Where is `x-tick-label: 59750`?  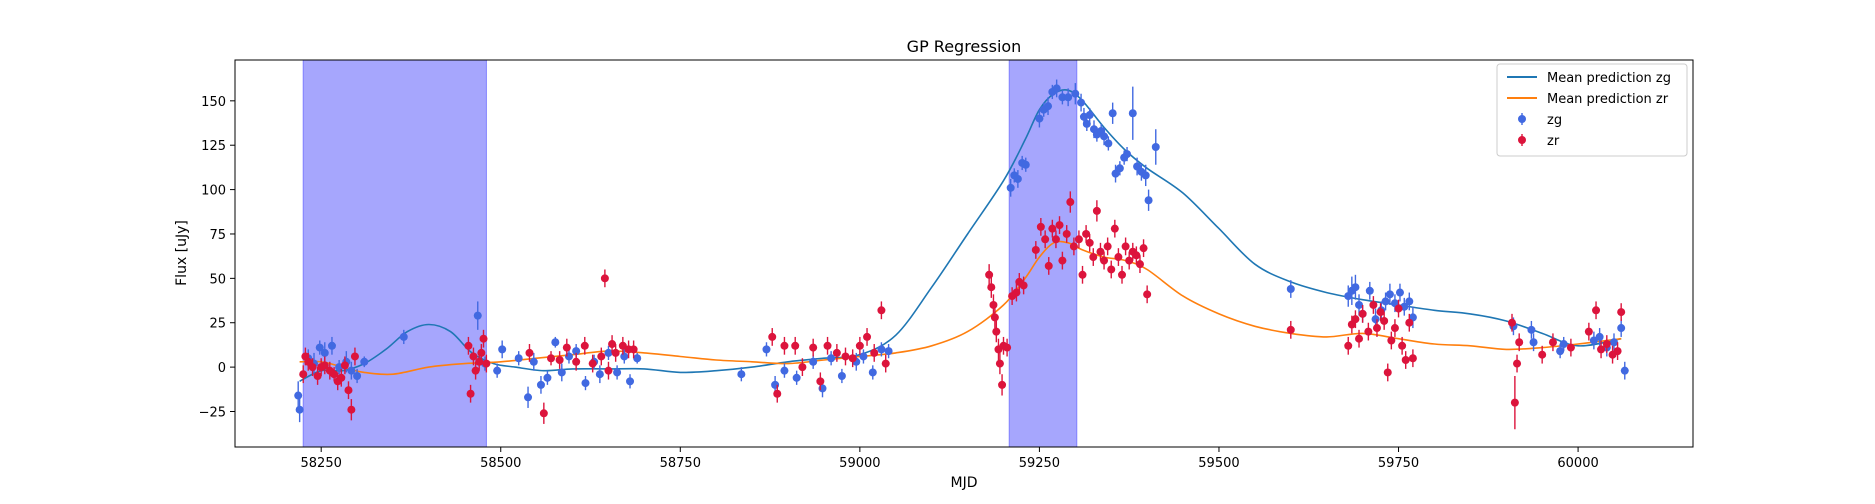
x-tick-label: 59750 is located at coordinates (1398, 463).